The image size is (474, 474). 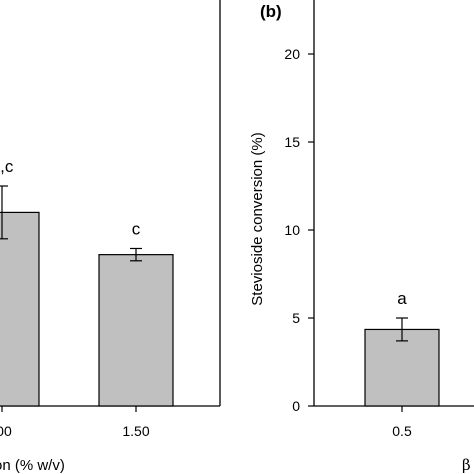 I want to click on panel-b-label: (b), so click(x=271, y=11).